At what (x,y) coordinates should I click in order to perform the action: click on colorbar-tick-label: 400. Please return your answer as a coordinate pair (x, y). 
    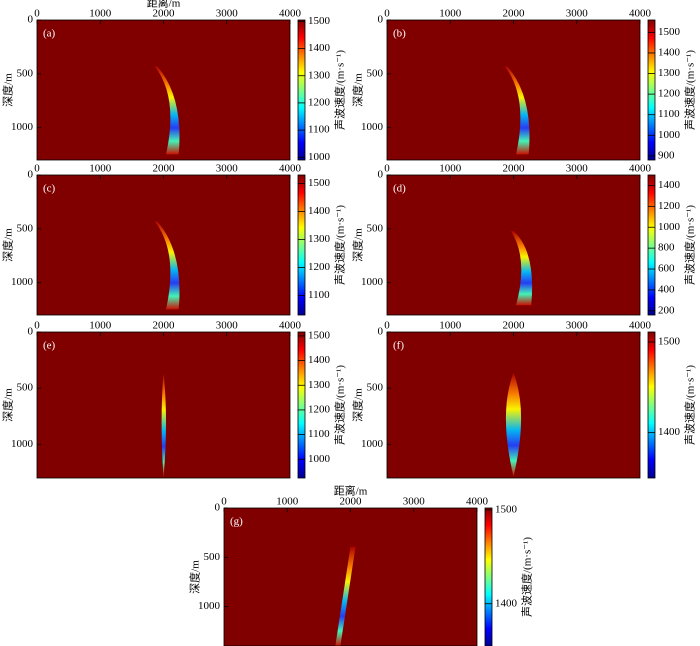
    Looking at the image, I should click on (666, 289).